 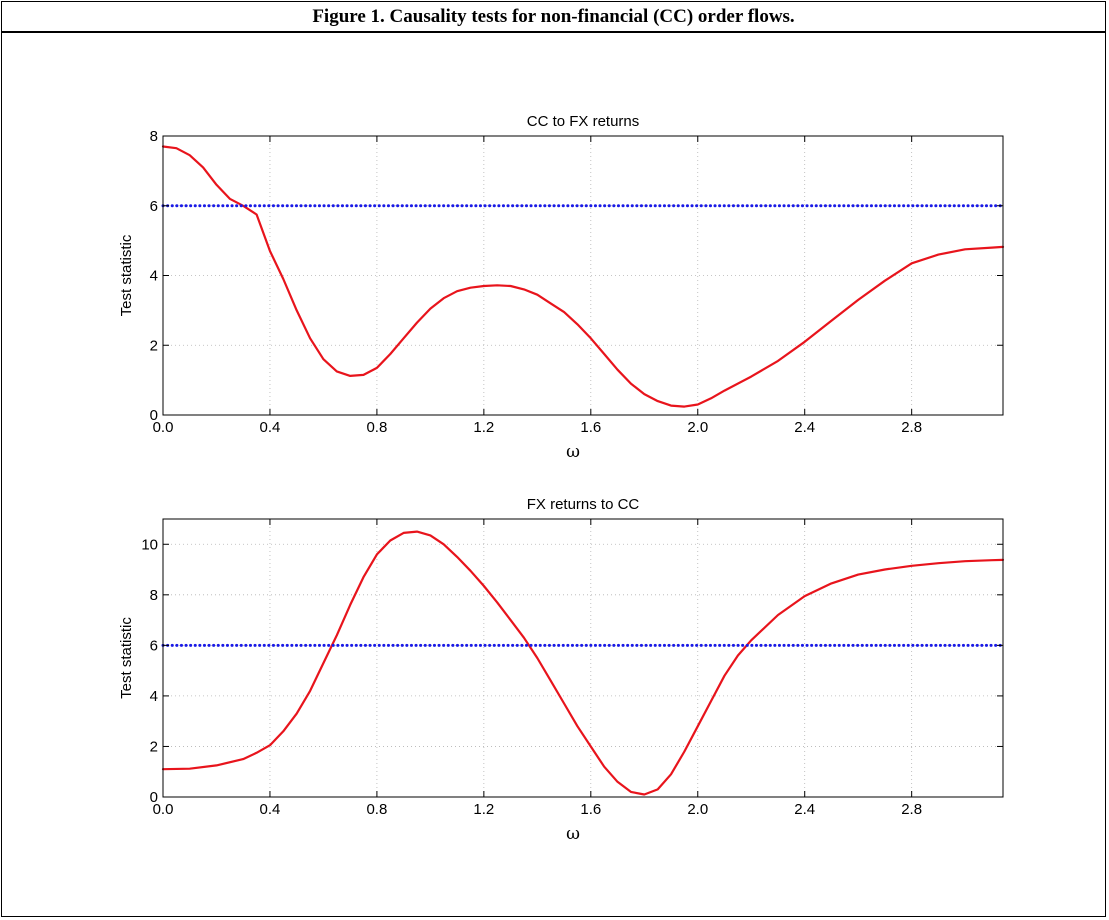 I want to click on panel-1-x-tick-label: 0.0, so click(x=163, y=427).